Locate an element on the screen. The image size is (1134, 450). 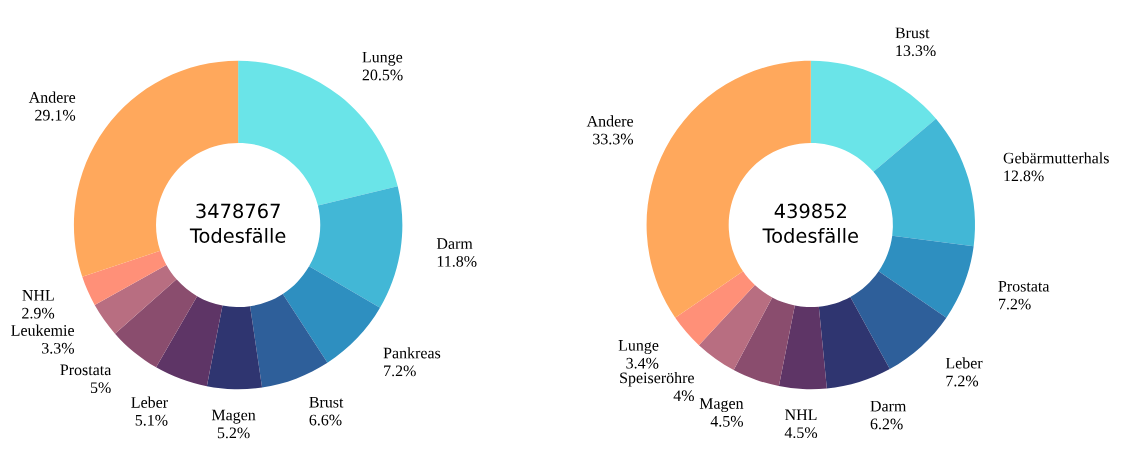
data-label: 33.3% is located at coordinates (613, 139).